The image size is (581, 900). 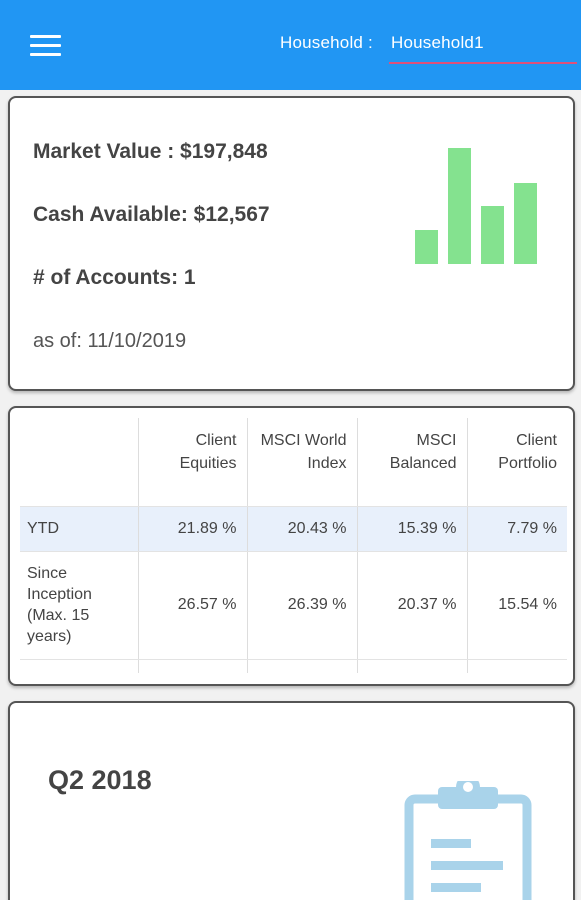 What do you see at coordinates (192, 462) in the screenshot?
I see `column-header-client-equities: Client Equities` at bounding box center [192, 462].